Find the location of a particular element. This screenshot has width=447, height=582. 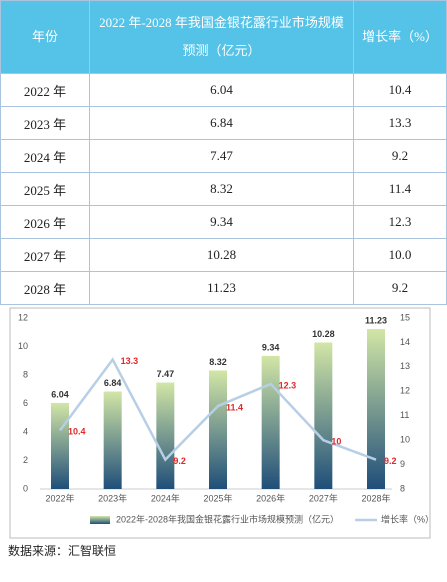

legend-swatch is located at coordinates (100, 520).